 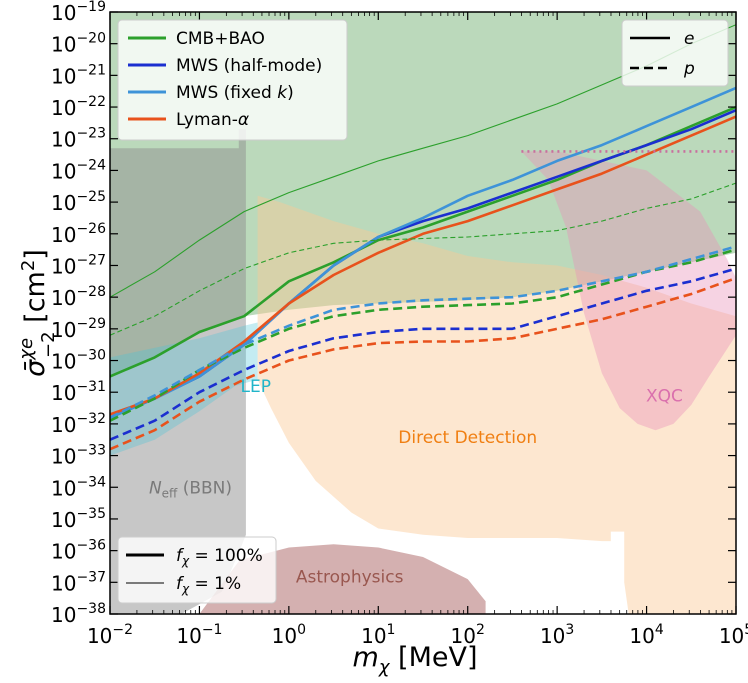 I want to click on legend-series-label: Lyman-α, so click(x=212, y=120).